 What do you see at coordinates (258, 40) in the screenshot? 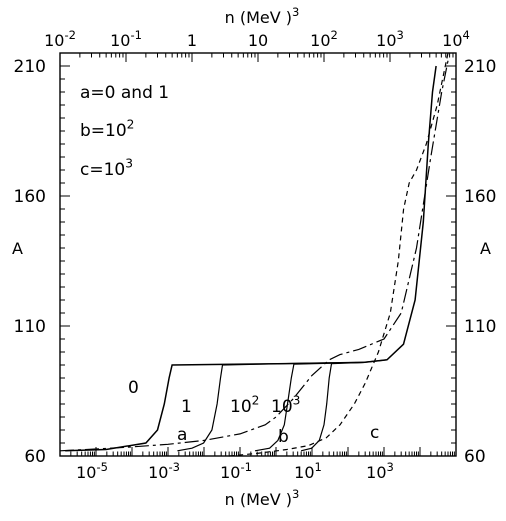
I see `top-tick-label: 10` at bounding box center [258, 40].